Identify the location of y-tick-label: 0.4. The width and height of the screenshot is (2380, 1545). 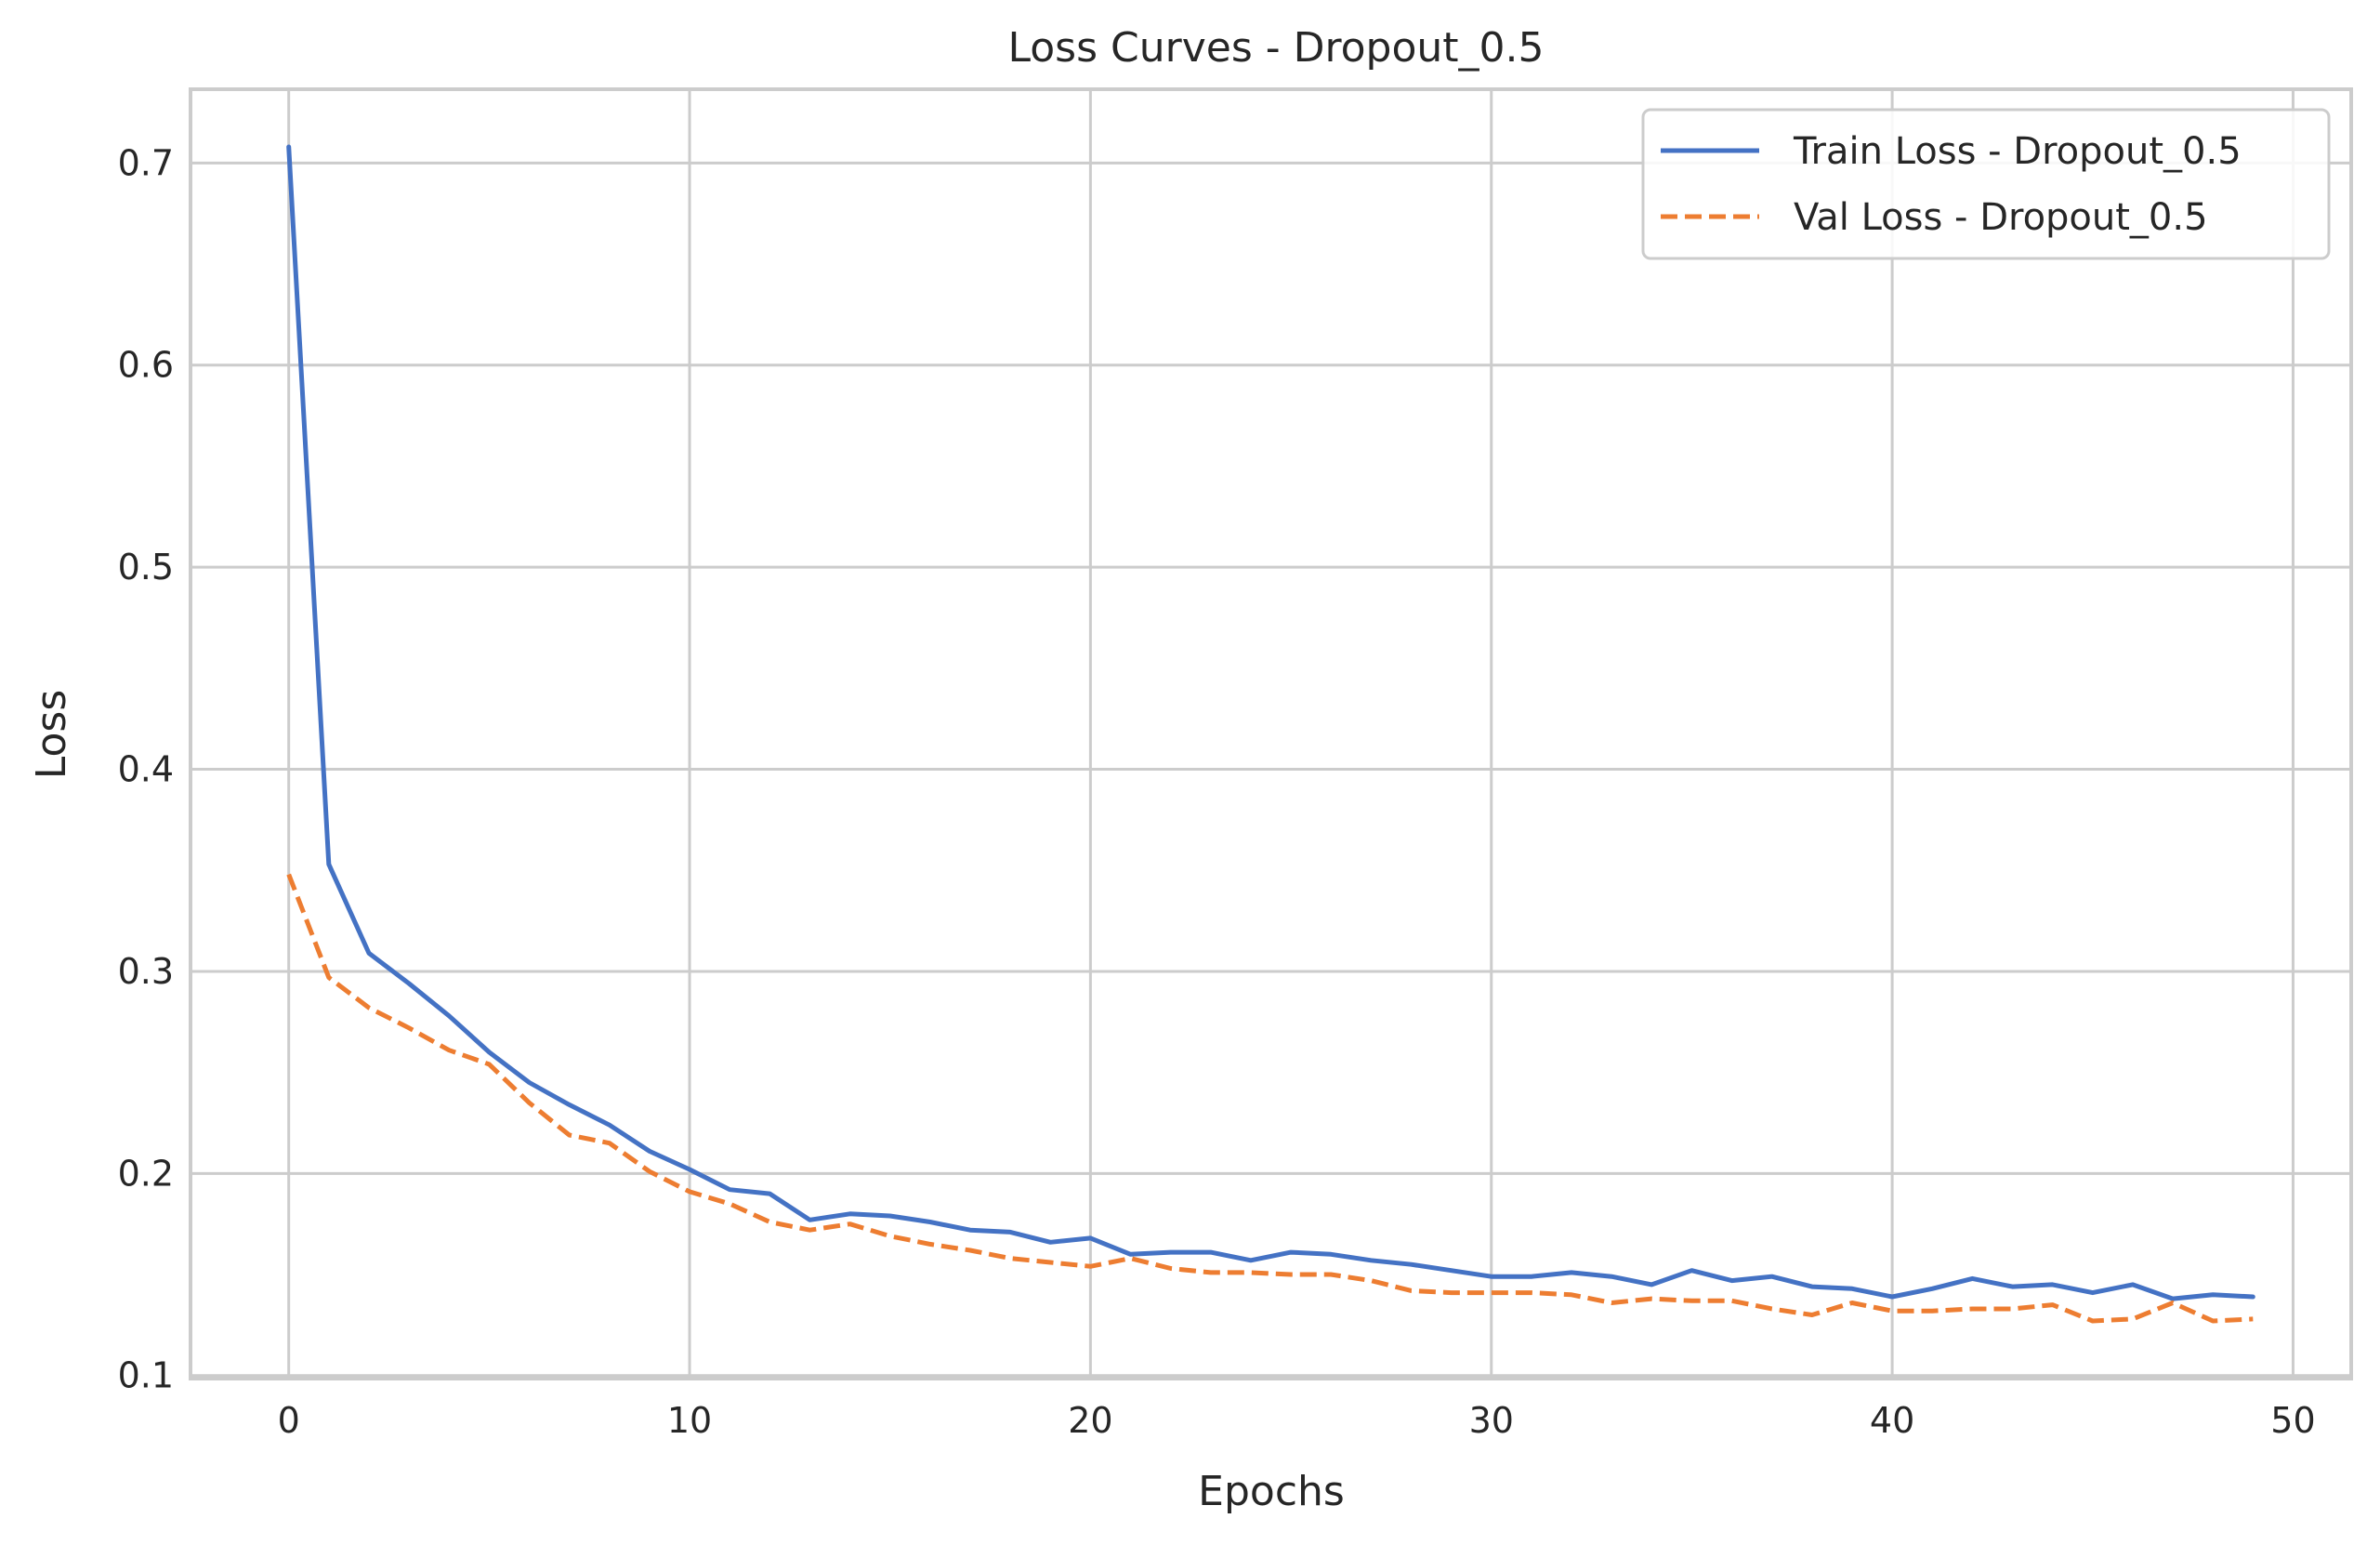
(146, 769).